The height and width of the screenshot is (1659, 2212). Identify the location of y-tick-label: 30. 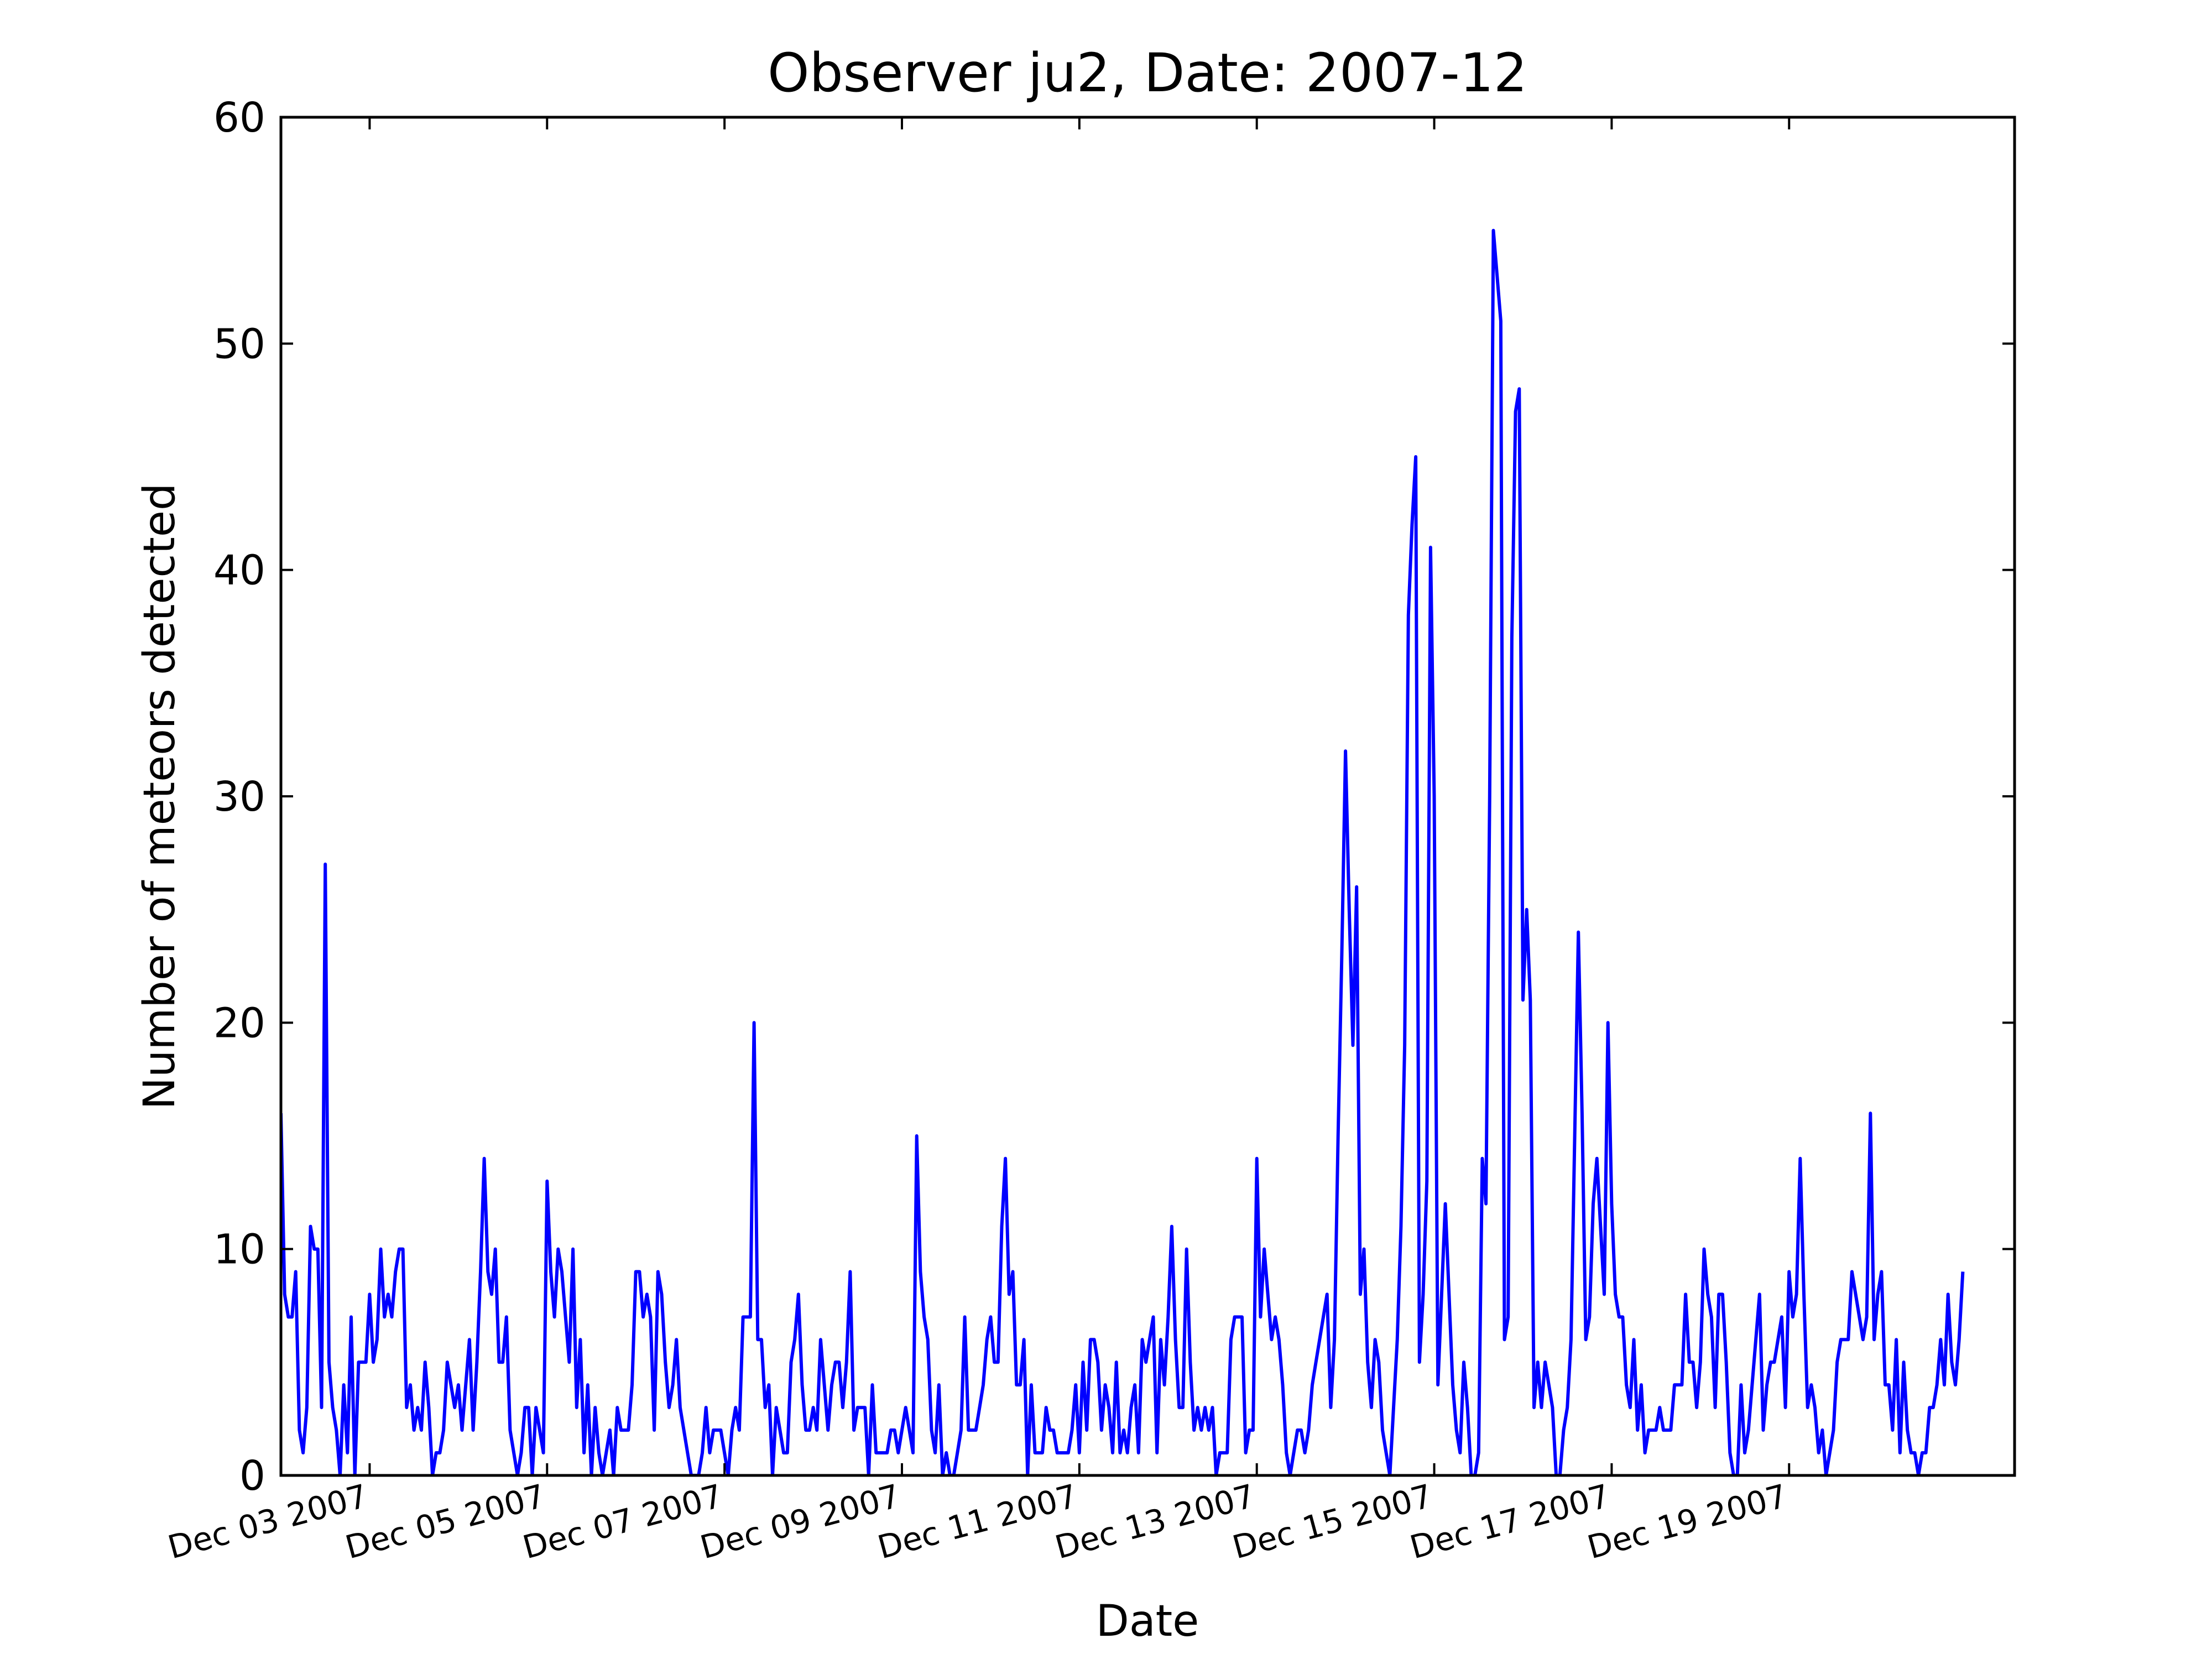
(239, 797).